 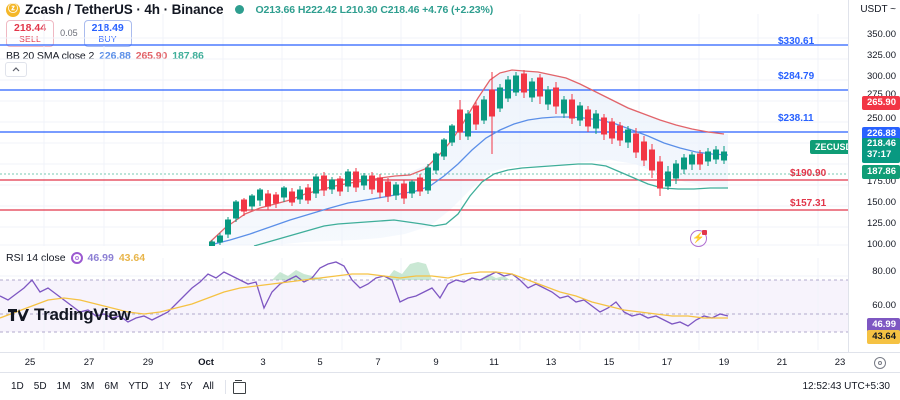 What do you see at coordinates (881, 143) in the screenshot?
I see `last-price-value: 218.46` at bounding box center [881, 143].